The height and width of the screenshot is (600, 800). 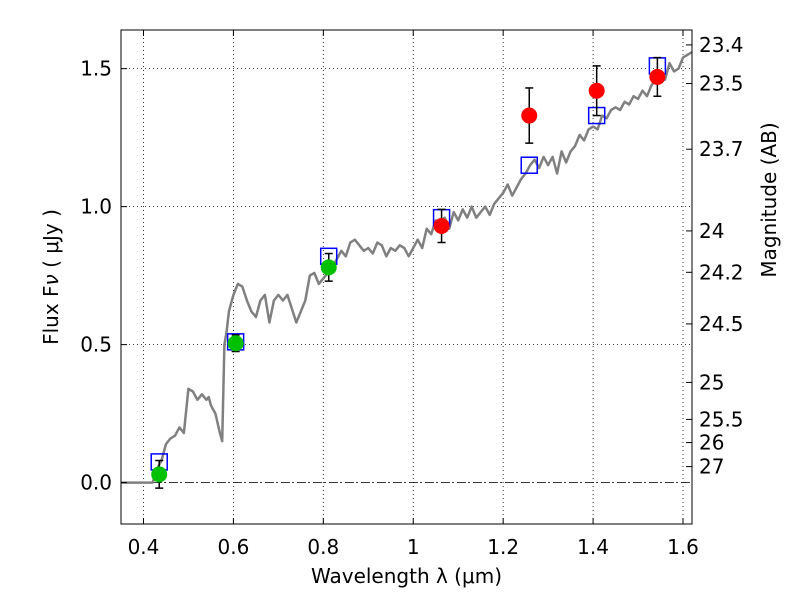 What do you see at coordinates (96, 345) in the screenshot?
I see `y-tick-label: 0.5` at bounding box center [96, 345].